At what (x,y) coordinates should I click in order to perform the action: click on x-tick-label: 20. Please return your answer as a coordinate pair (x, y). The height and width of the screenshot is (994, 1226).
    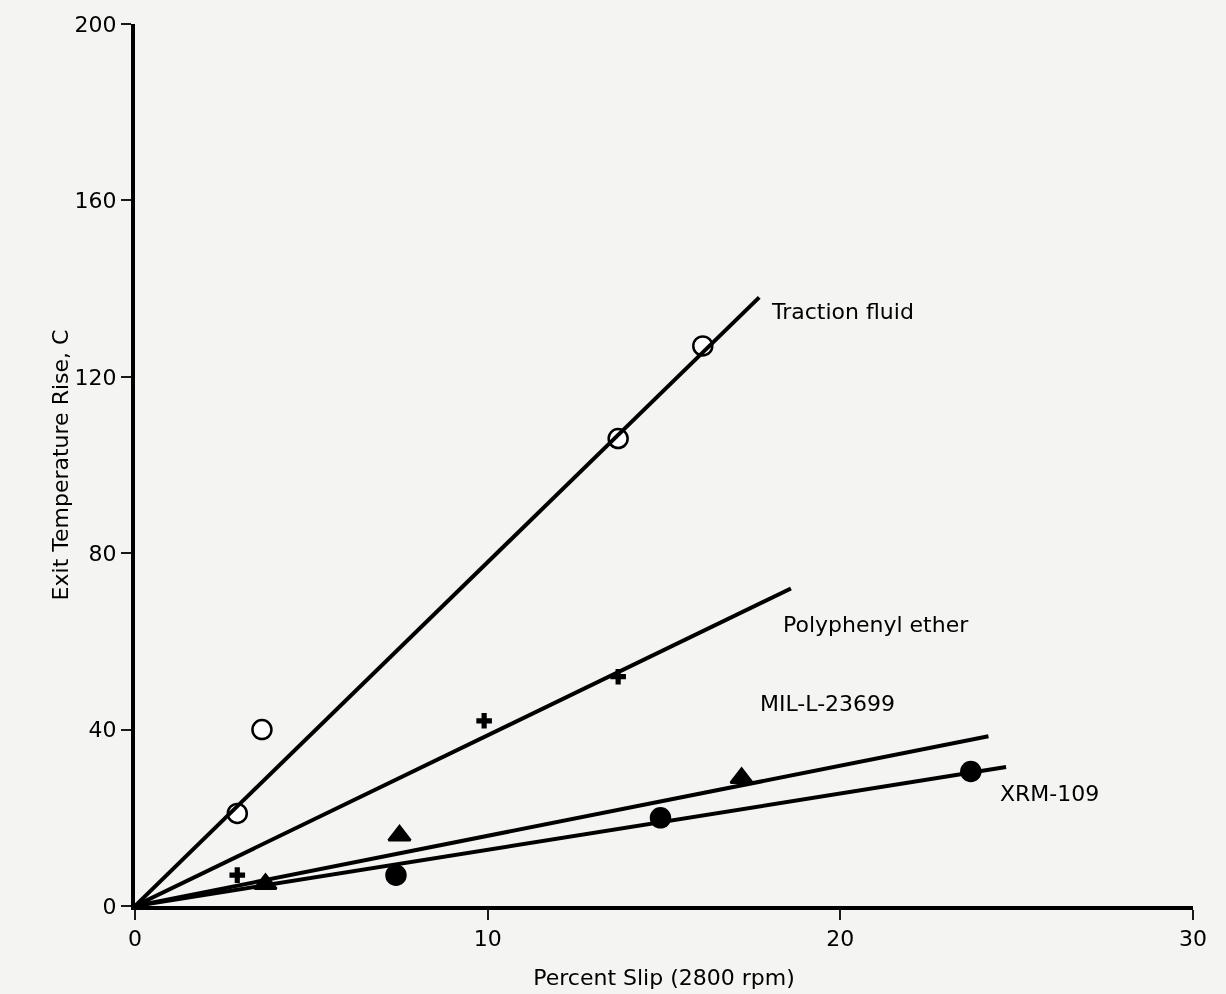
    Looking at the image, I should click on (840, 939).